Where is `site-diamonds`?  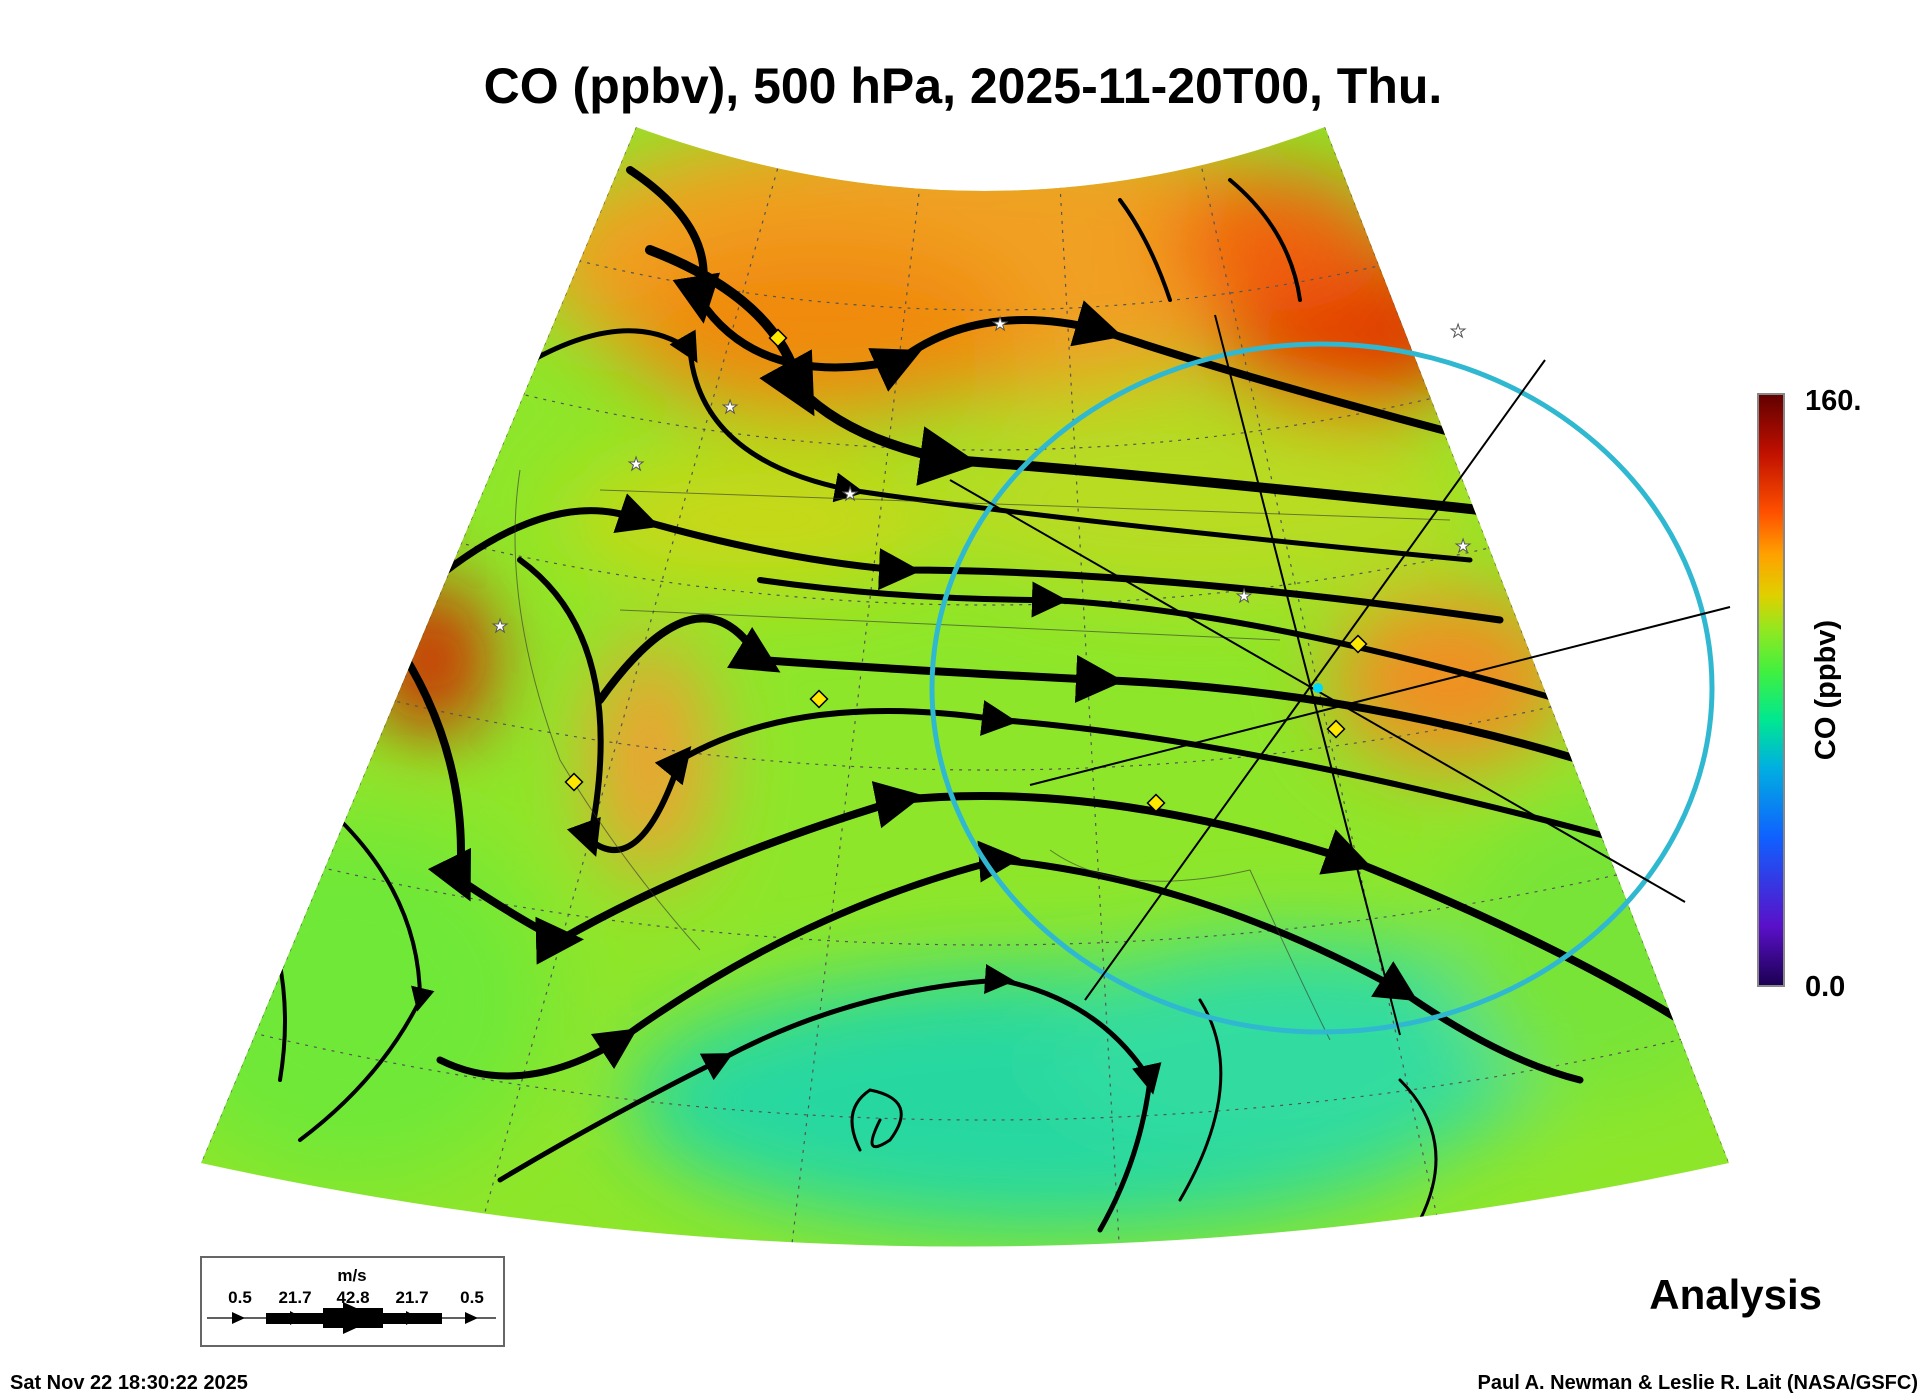
site-diamonds is located at coordinates (966, 570).